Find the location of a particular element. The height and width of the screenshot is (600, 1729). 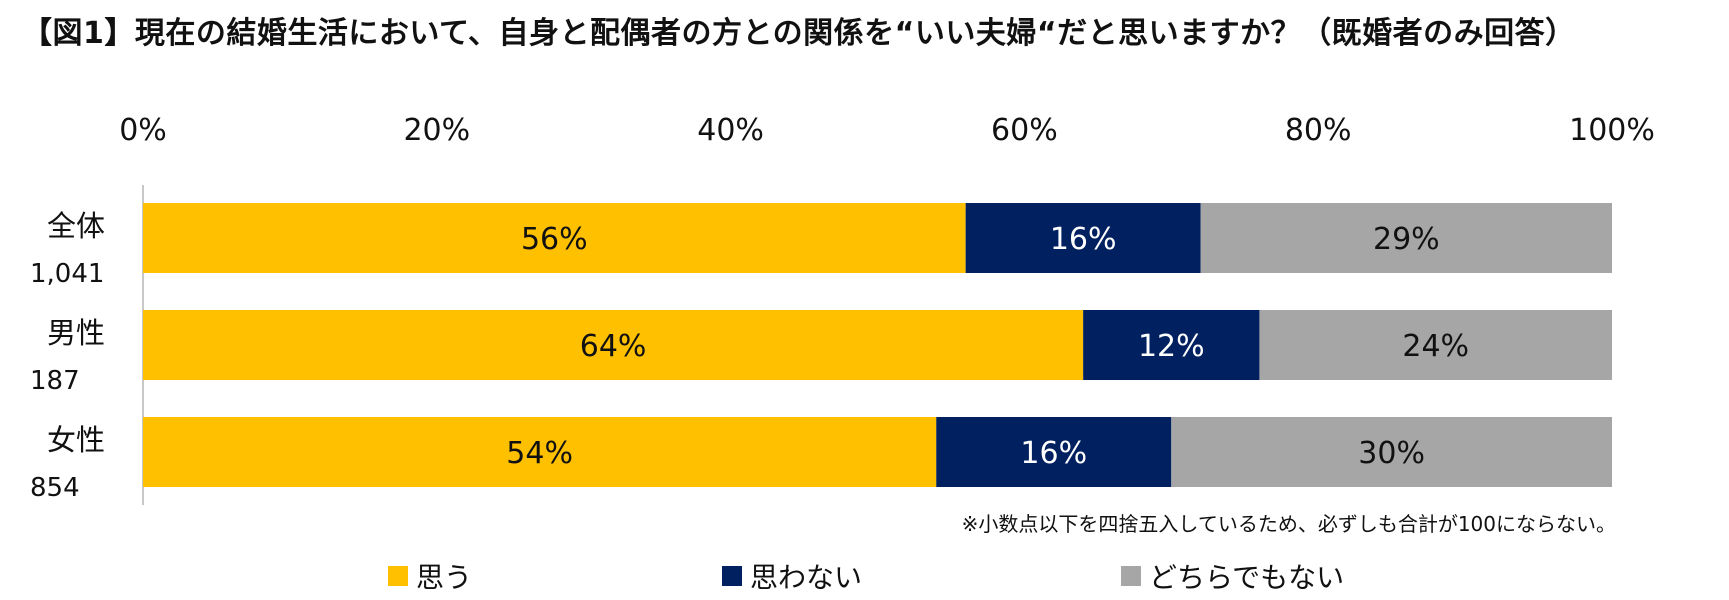

legend: 思う 思わない どちらでもない is located at coordinates (864, 576).